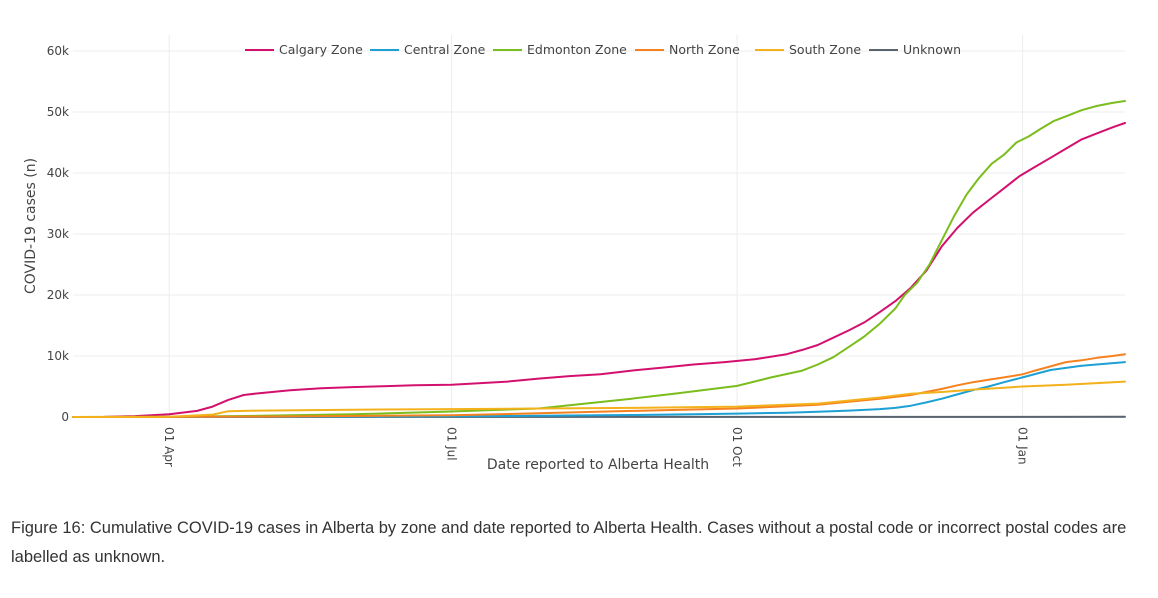 This screenshot has height=598, width=1158. Describe the element at coordinates (58, 356) in the screenshot. I see `y-tick-label: 10k` at that location.